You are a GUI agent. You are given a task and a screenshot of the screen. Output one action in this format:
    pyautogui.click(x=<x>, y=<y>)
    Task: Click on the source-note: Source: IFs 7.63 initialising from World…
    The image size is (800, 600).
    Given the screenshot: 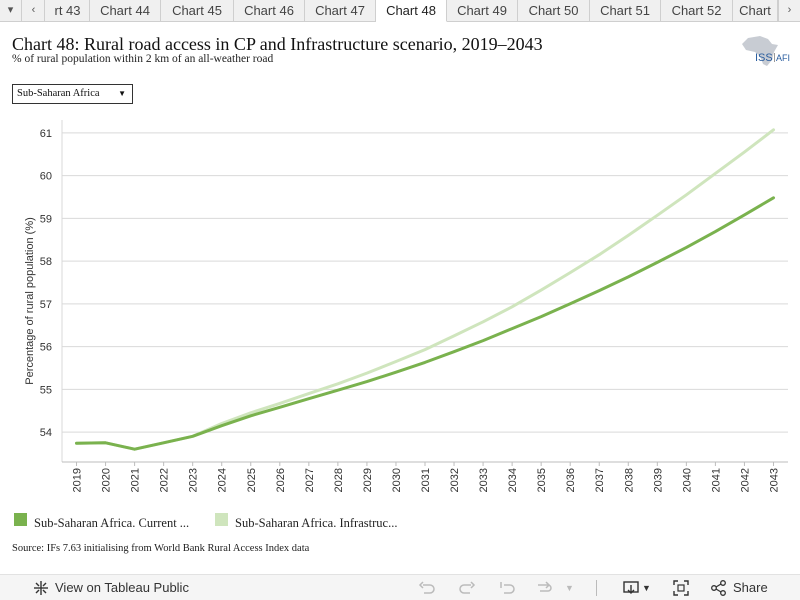 What is the action you would take?
    pyautogui.click(x=161, y=548)
    